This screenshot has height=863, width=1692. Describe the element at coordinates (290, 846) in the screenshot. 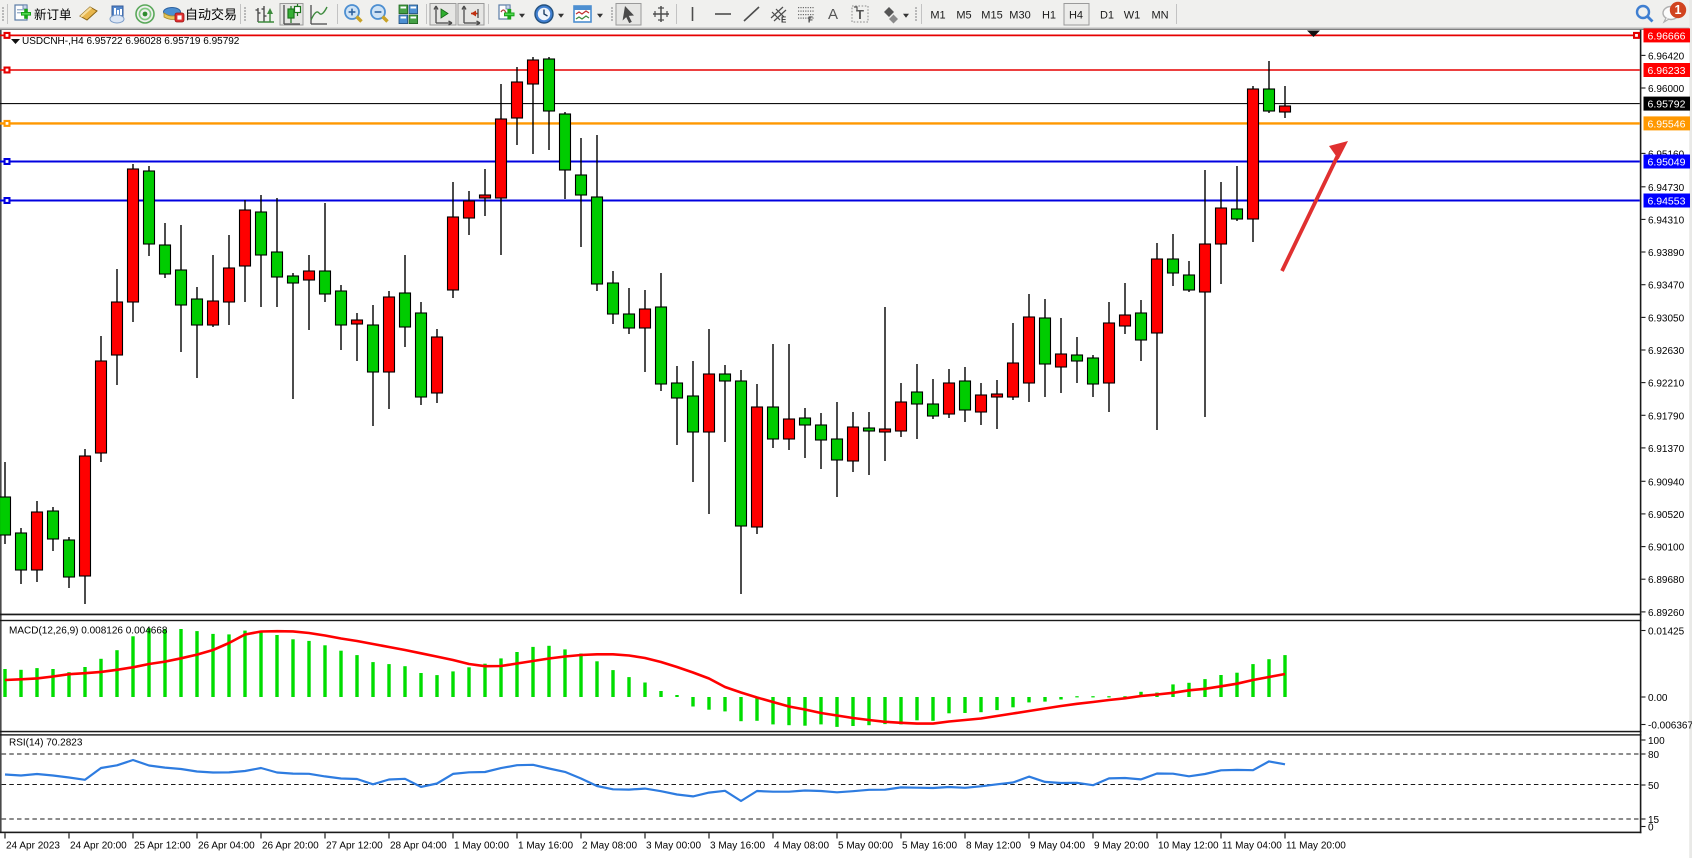

I see `svg-text: 26 Apr 20:00` at that location.